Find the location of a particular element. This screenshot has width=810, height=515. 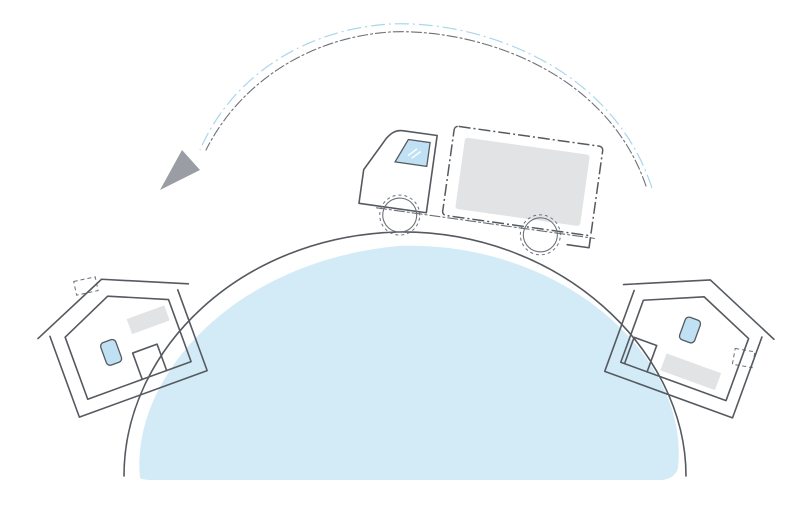

truck-cargo-fill is located at coordinates (522, 181).